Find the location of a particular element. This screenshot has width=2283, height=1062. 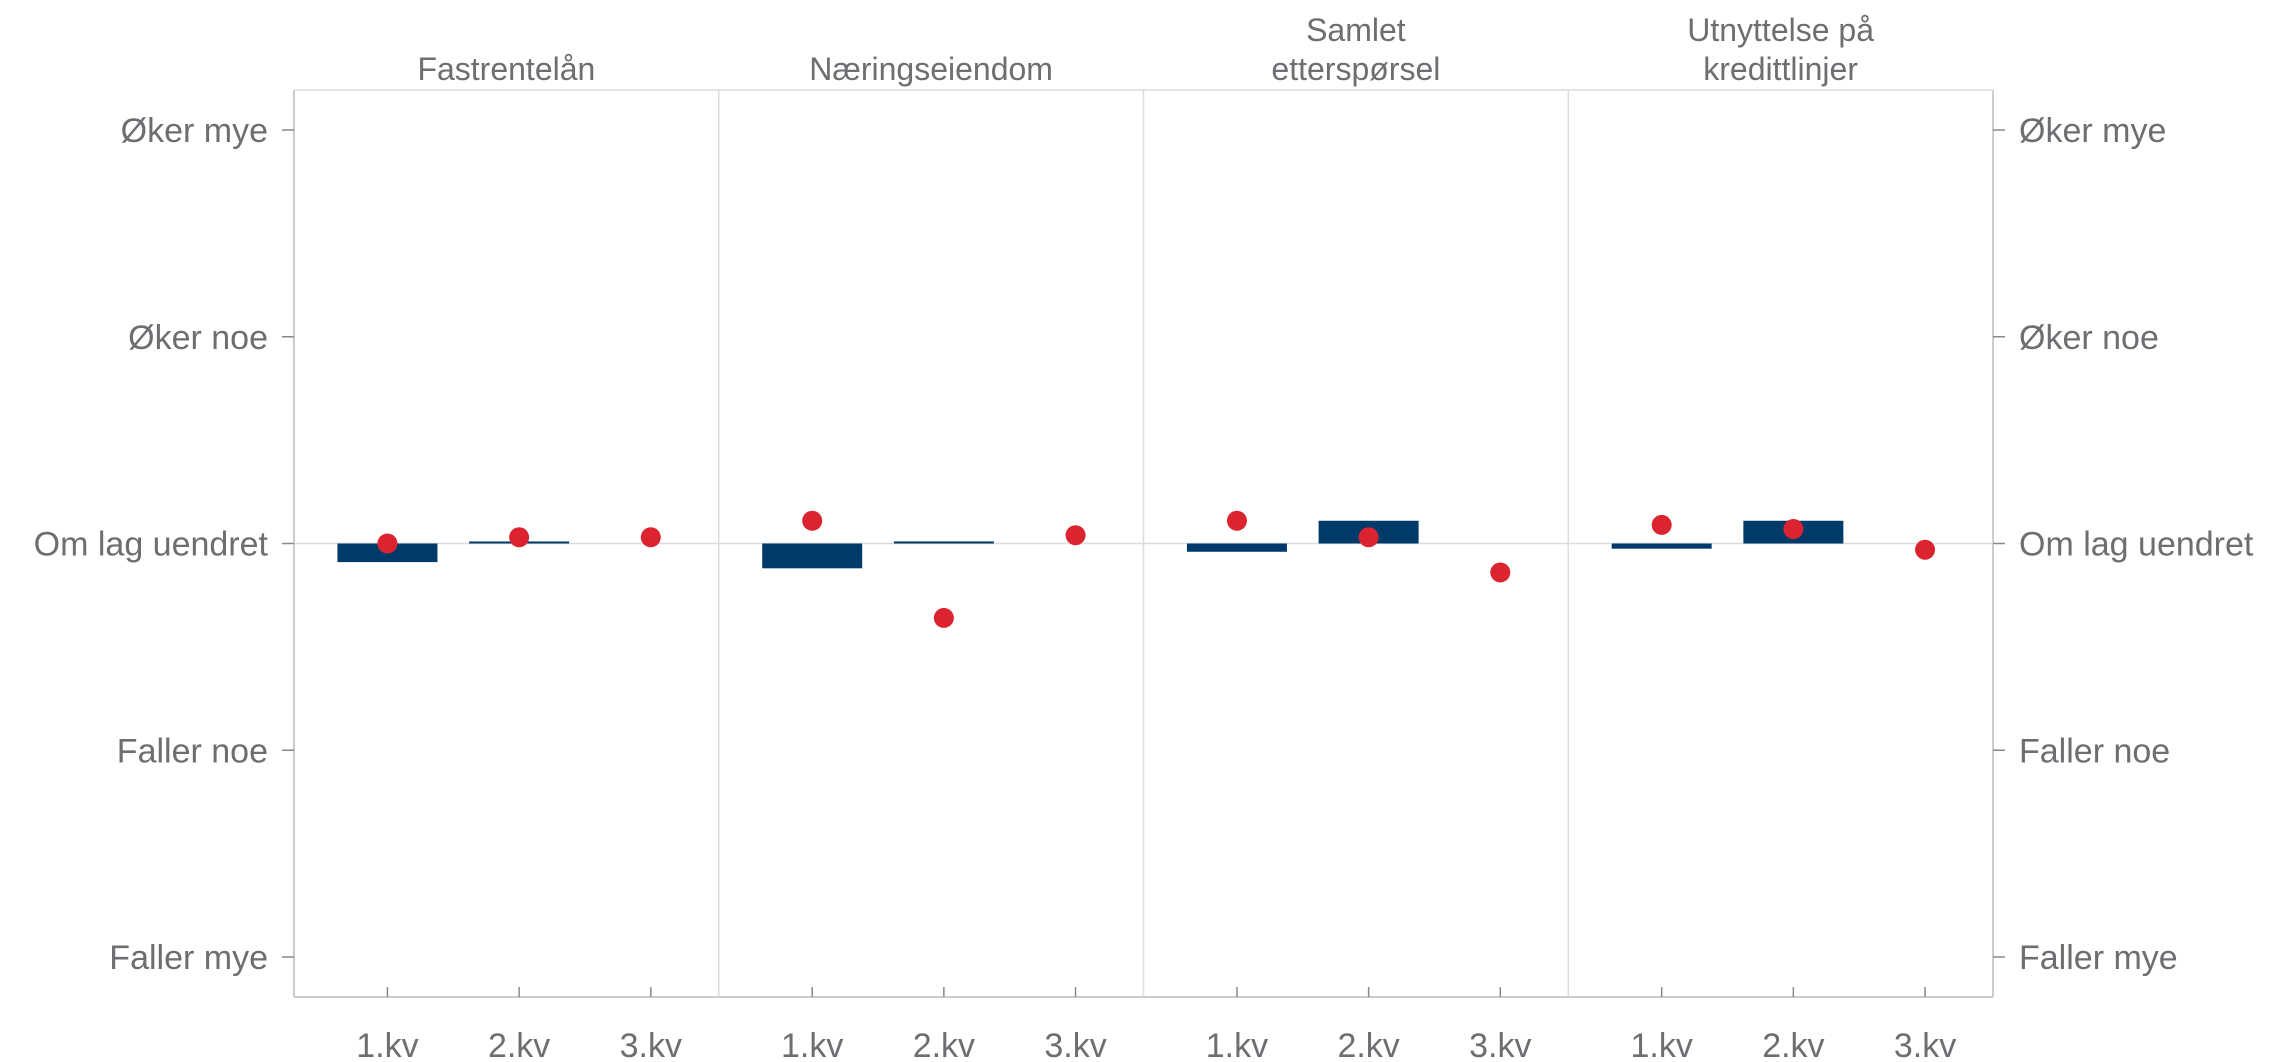

y-tick-label-right: Øker mye is located at coordinates (2092, 131).